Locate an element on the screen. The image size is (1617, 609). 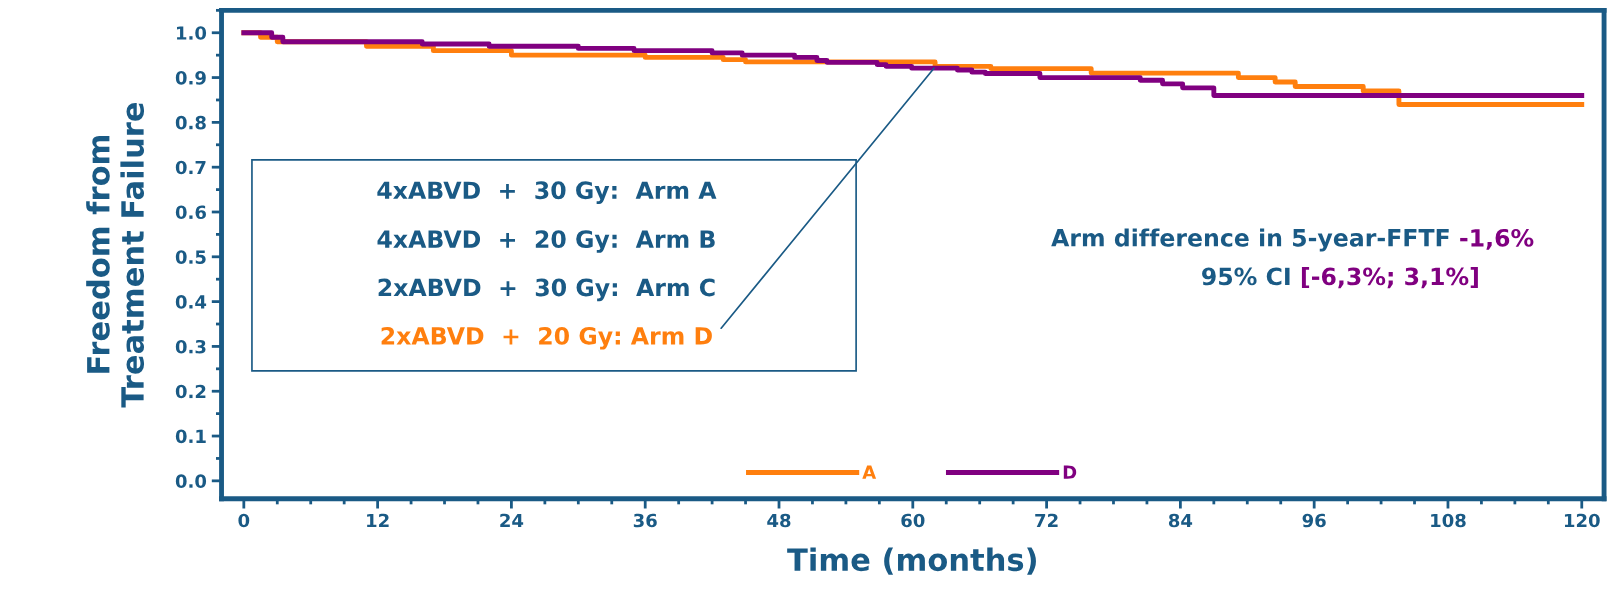
x-tick-label: 96 is located at coordinates (1314, 520).